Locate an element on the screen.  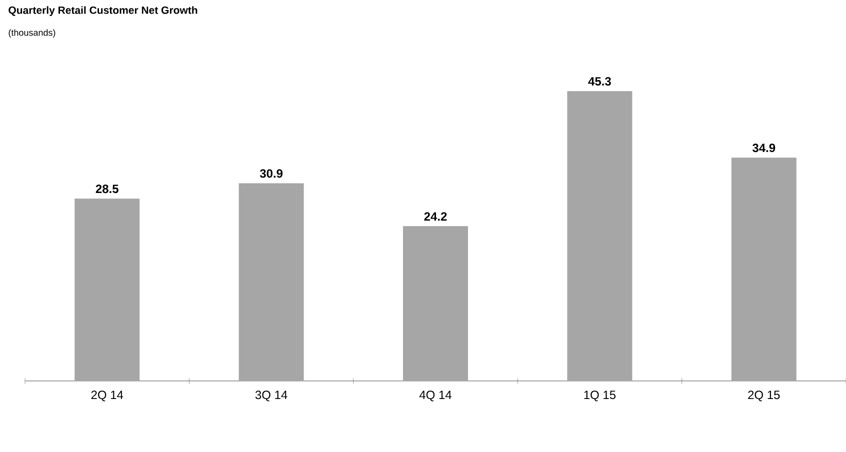
x-tick-label: 2Q 15 is located at coordinates (764, 396).